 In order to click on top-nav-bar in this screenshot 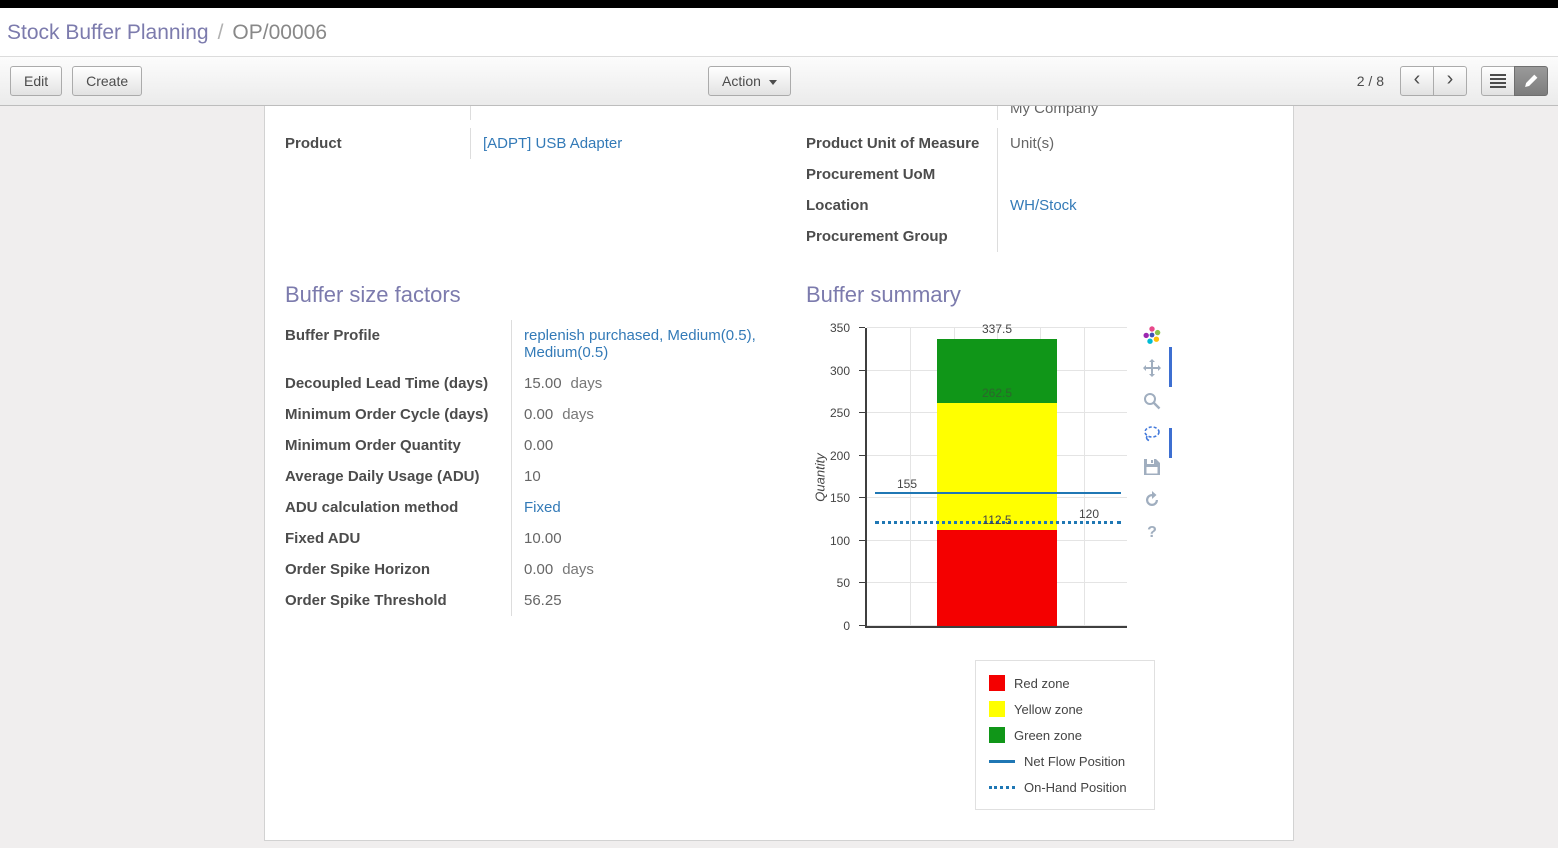, I will do `click(779, 4)`.